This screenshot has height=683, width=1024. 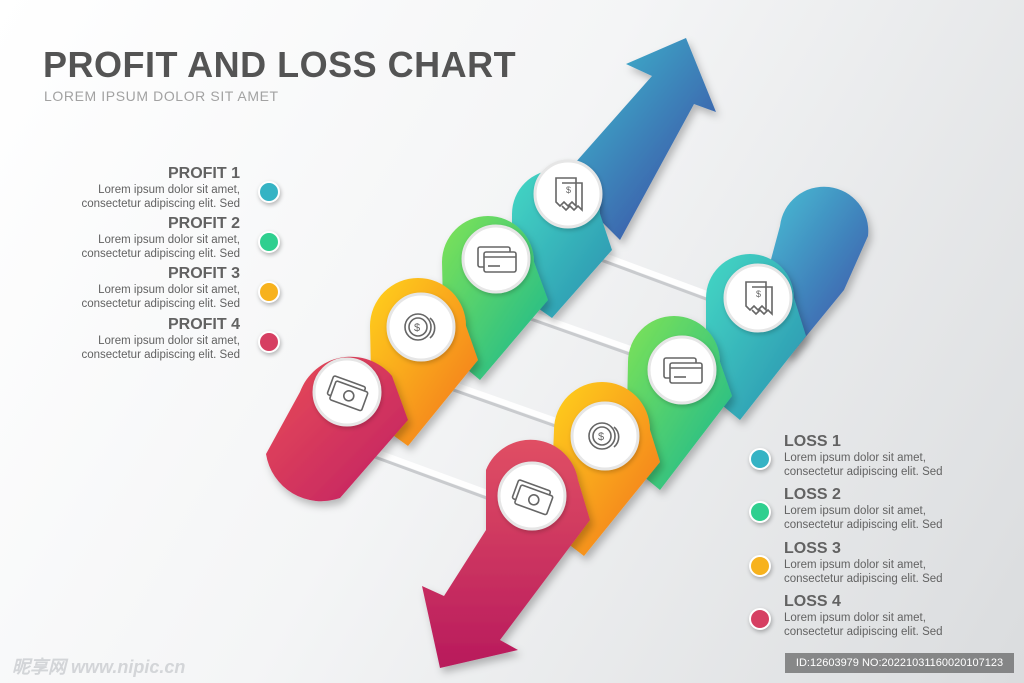 What do you see at coordinates (812, 441) in the screenshot?
I see `loss-item-title: LOSS 1` at bounding box center [812, 441].